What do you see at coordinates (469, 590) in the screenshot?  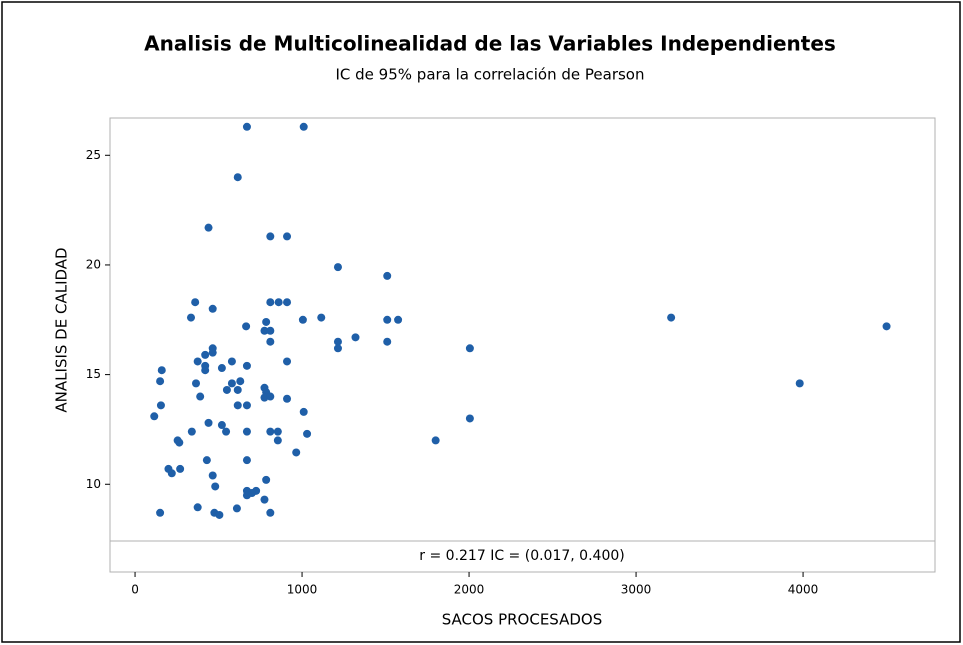 I see `x-tick-label: 2000` at bounding box center [469, 590].